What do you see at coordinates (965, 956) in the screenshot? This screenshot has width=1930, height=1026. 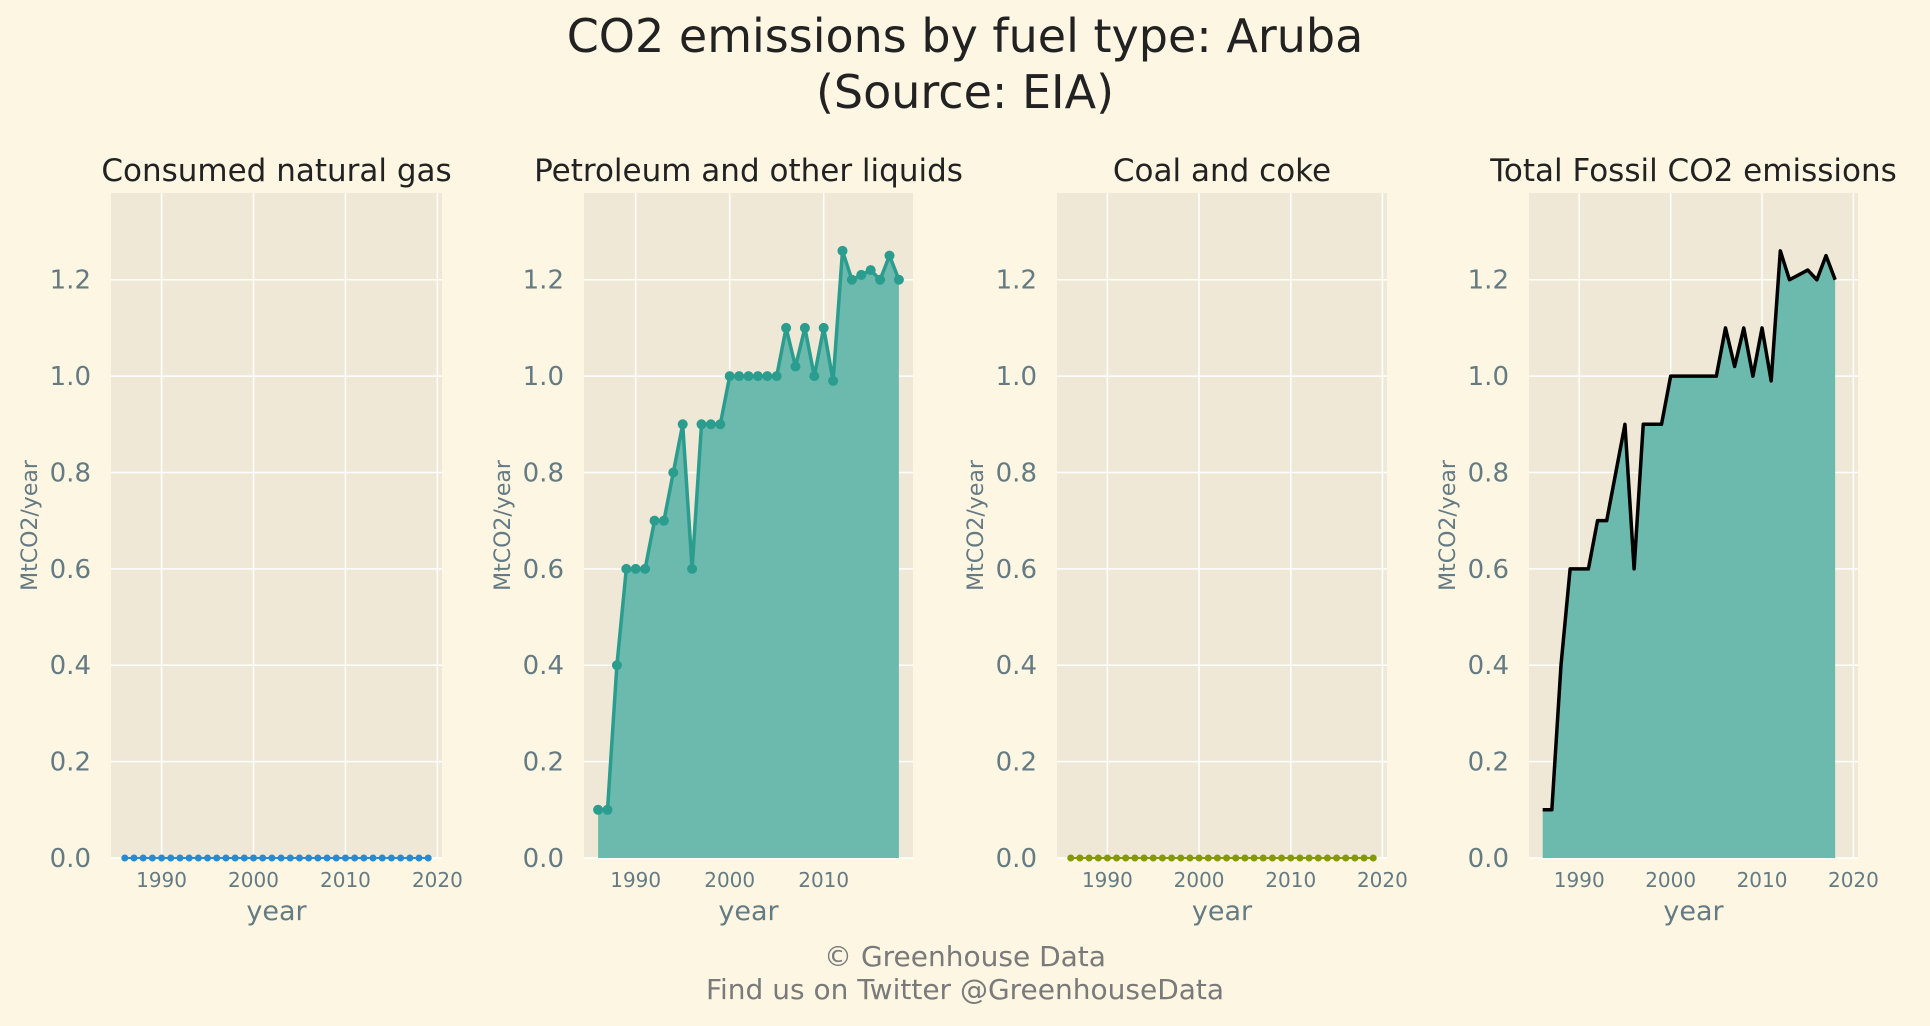 I see `footer-copyright: © Greenhouse Data` at bounding box center [965, 956].